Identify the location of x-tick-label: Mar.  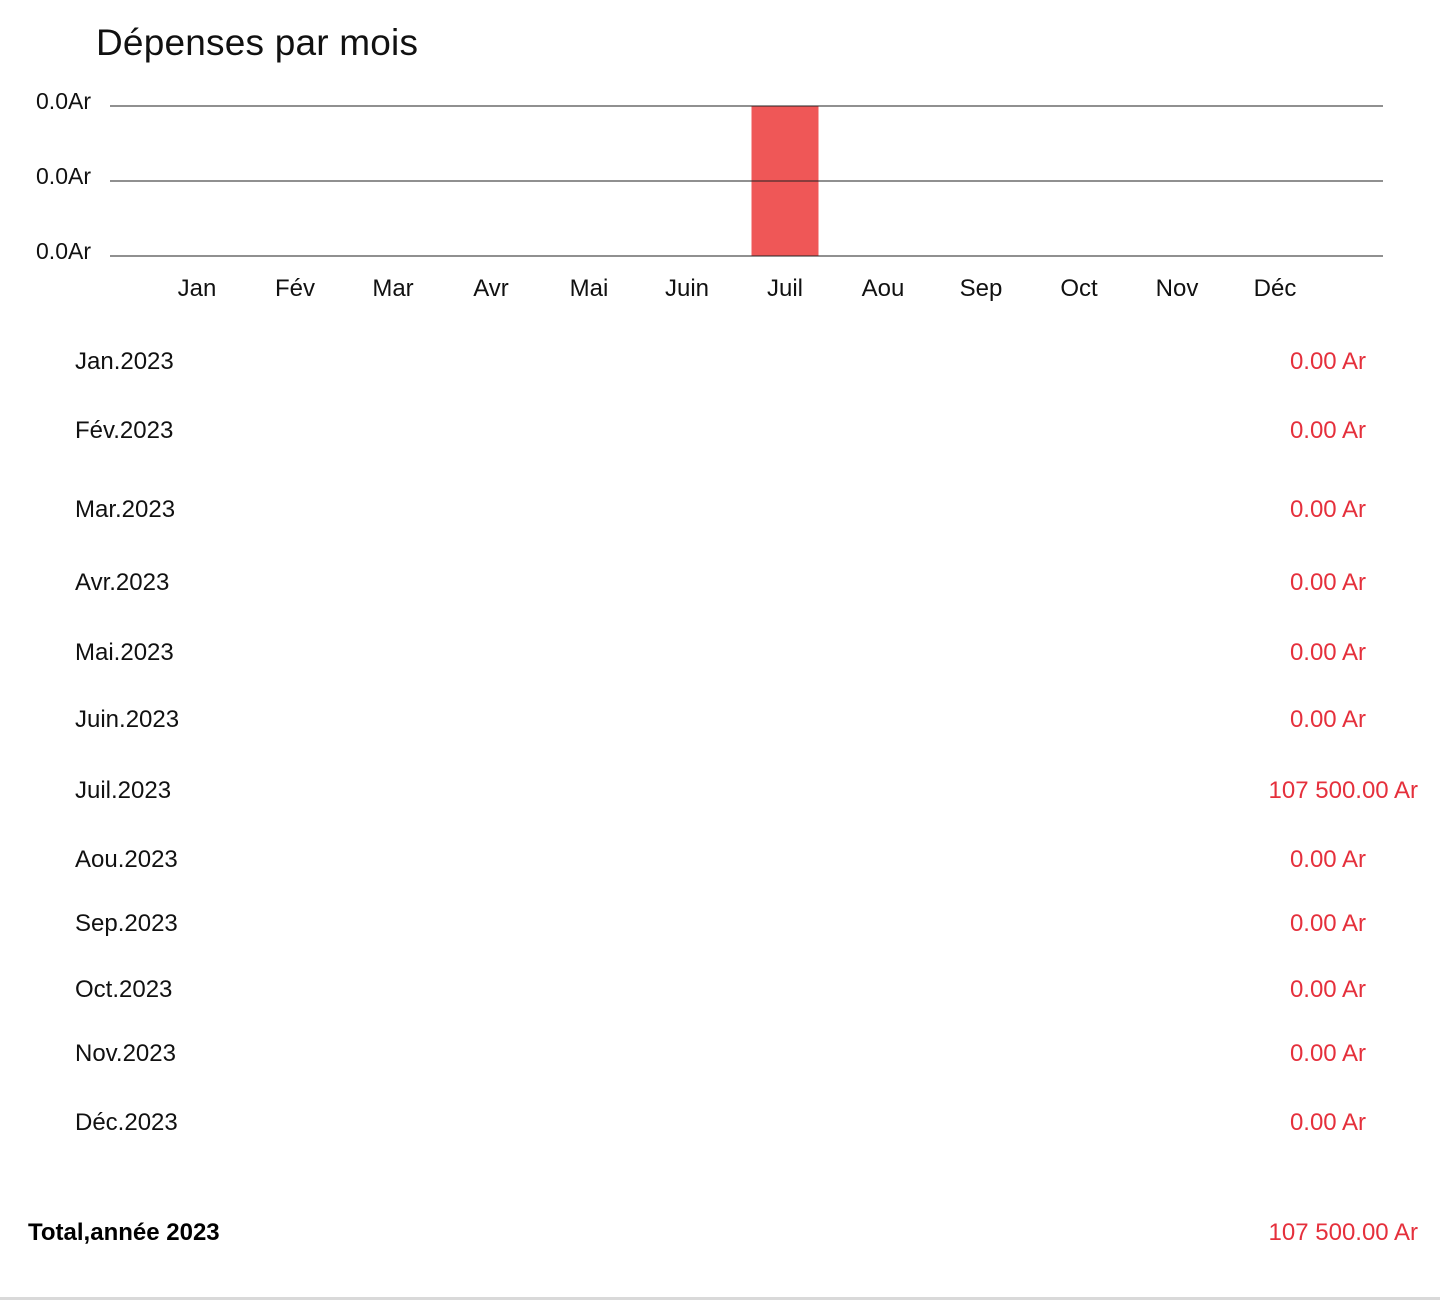
(392, 288).